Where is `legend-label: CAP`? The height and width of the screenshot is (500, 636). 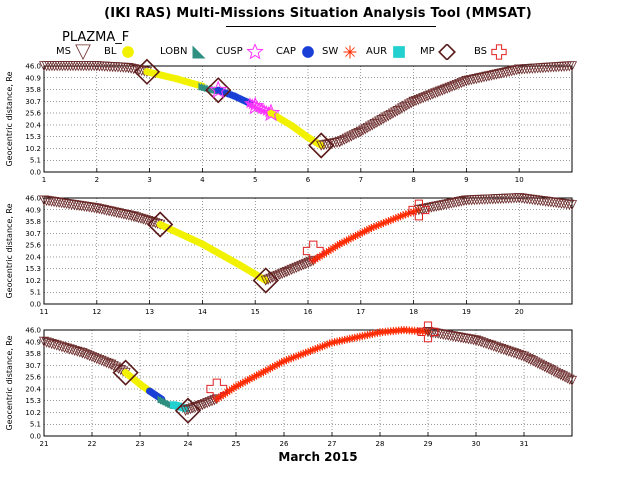 legend-label: CAP is located at coordinates (286, 51).